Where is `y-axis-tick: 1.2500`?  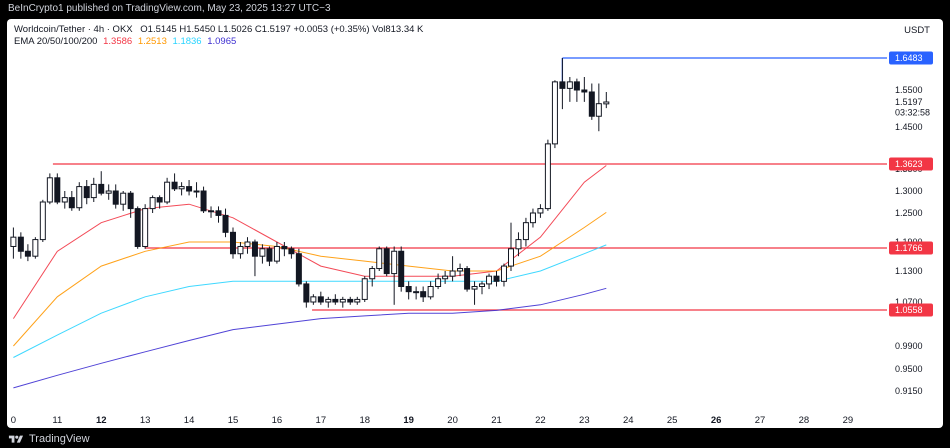 y-axis-tick: 1.2500 is located at coordinates (909, 213).